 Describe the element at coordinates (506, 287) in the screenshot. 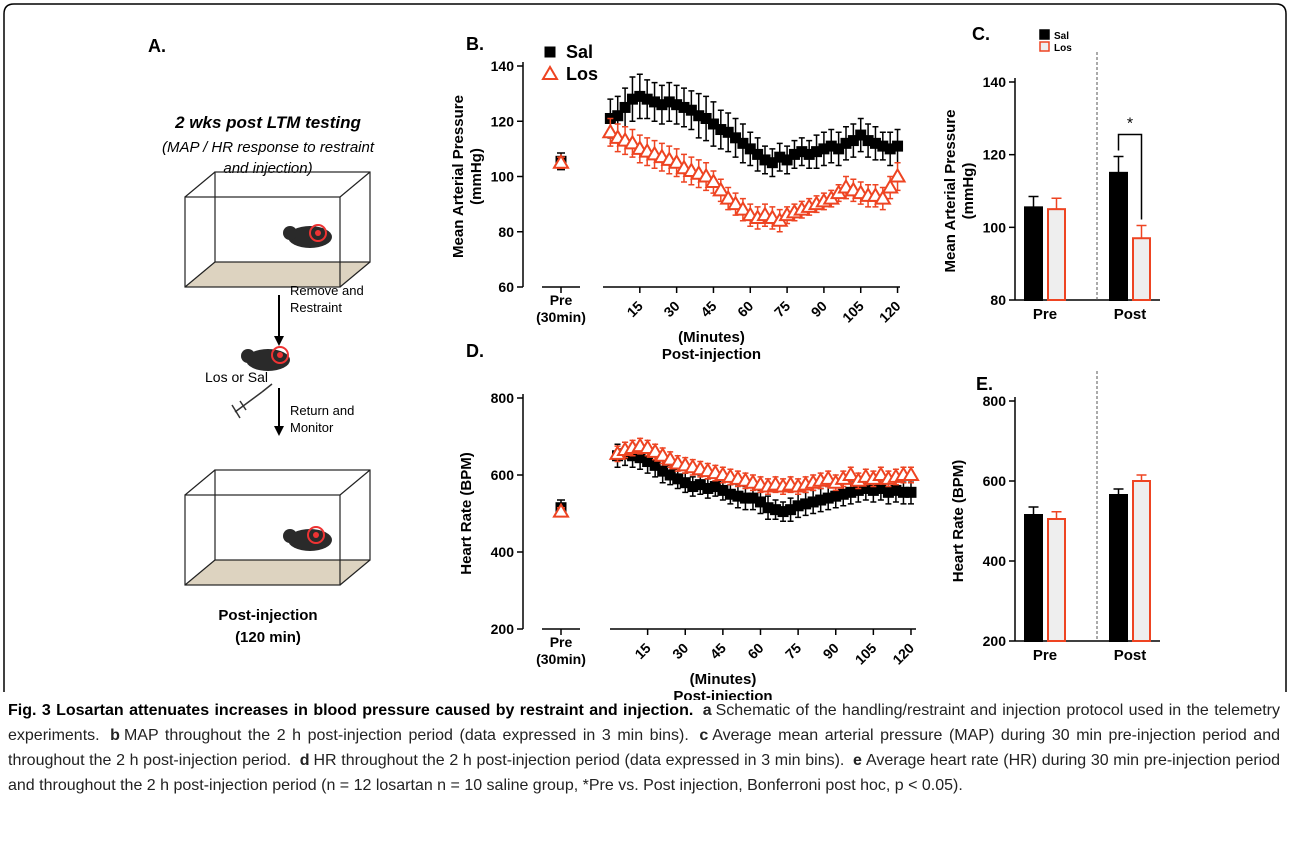

I see `y-tick-label: 60` at that location.